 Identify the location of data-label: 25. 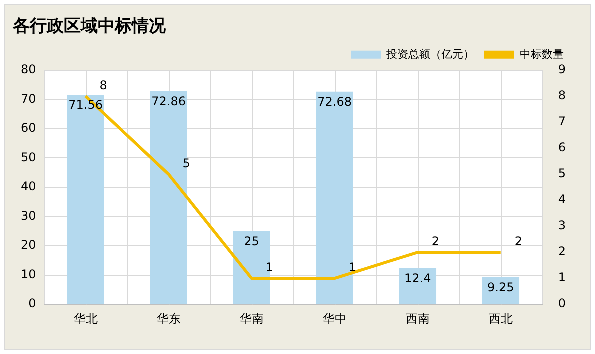
(252, 241).